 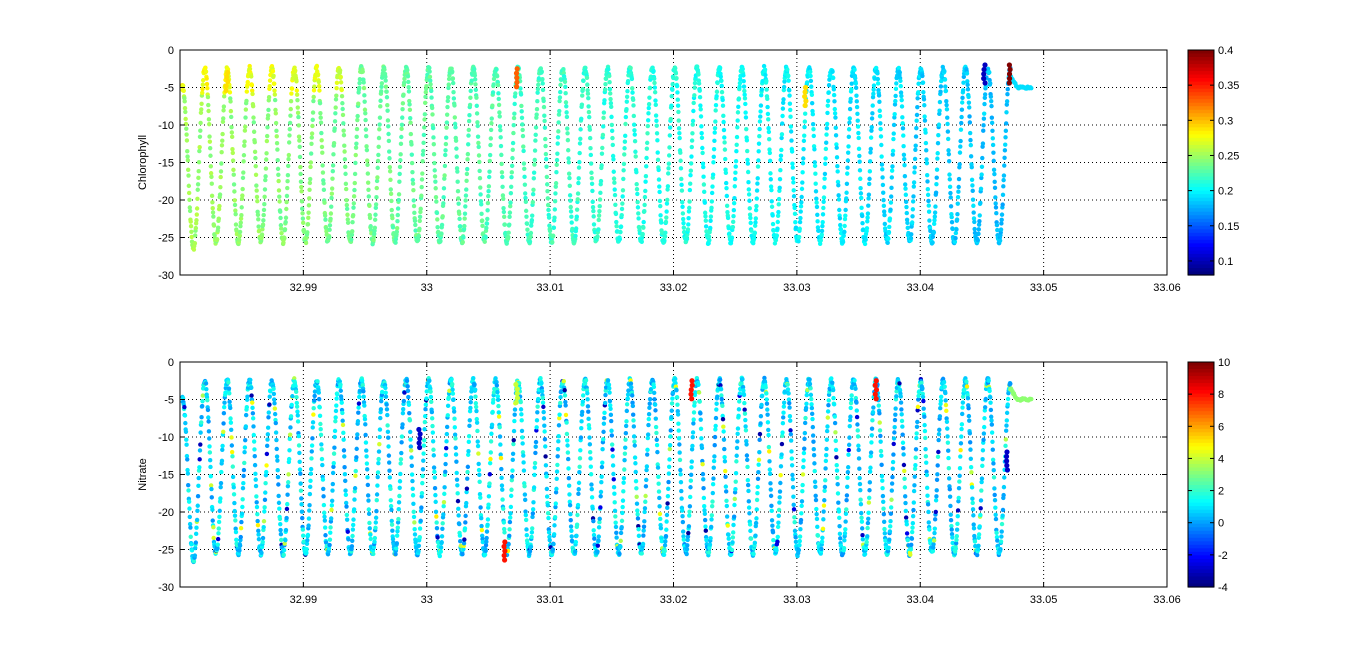 What do you see at coordinates (1228, 86) in the screenshot?
I see `colorbar-tick-label: 0.35` at bounding box center [1228, 86].